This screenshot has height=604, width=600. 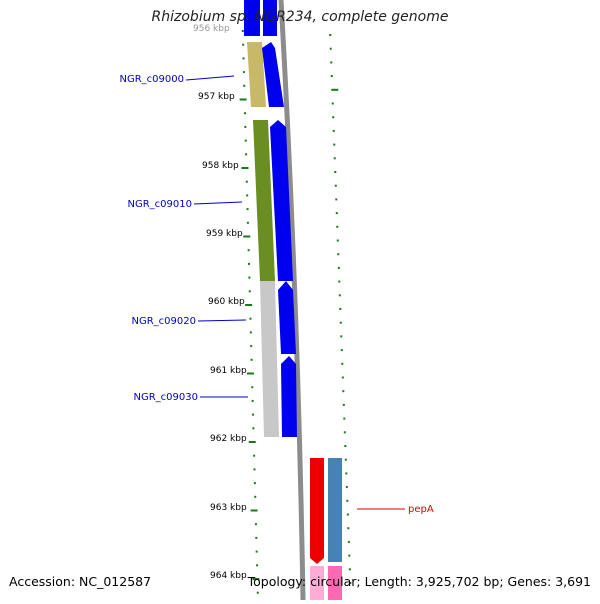 I want to click on gene-ngr-c09000, so click(x=256, y=74).